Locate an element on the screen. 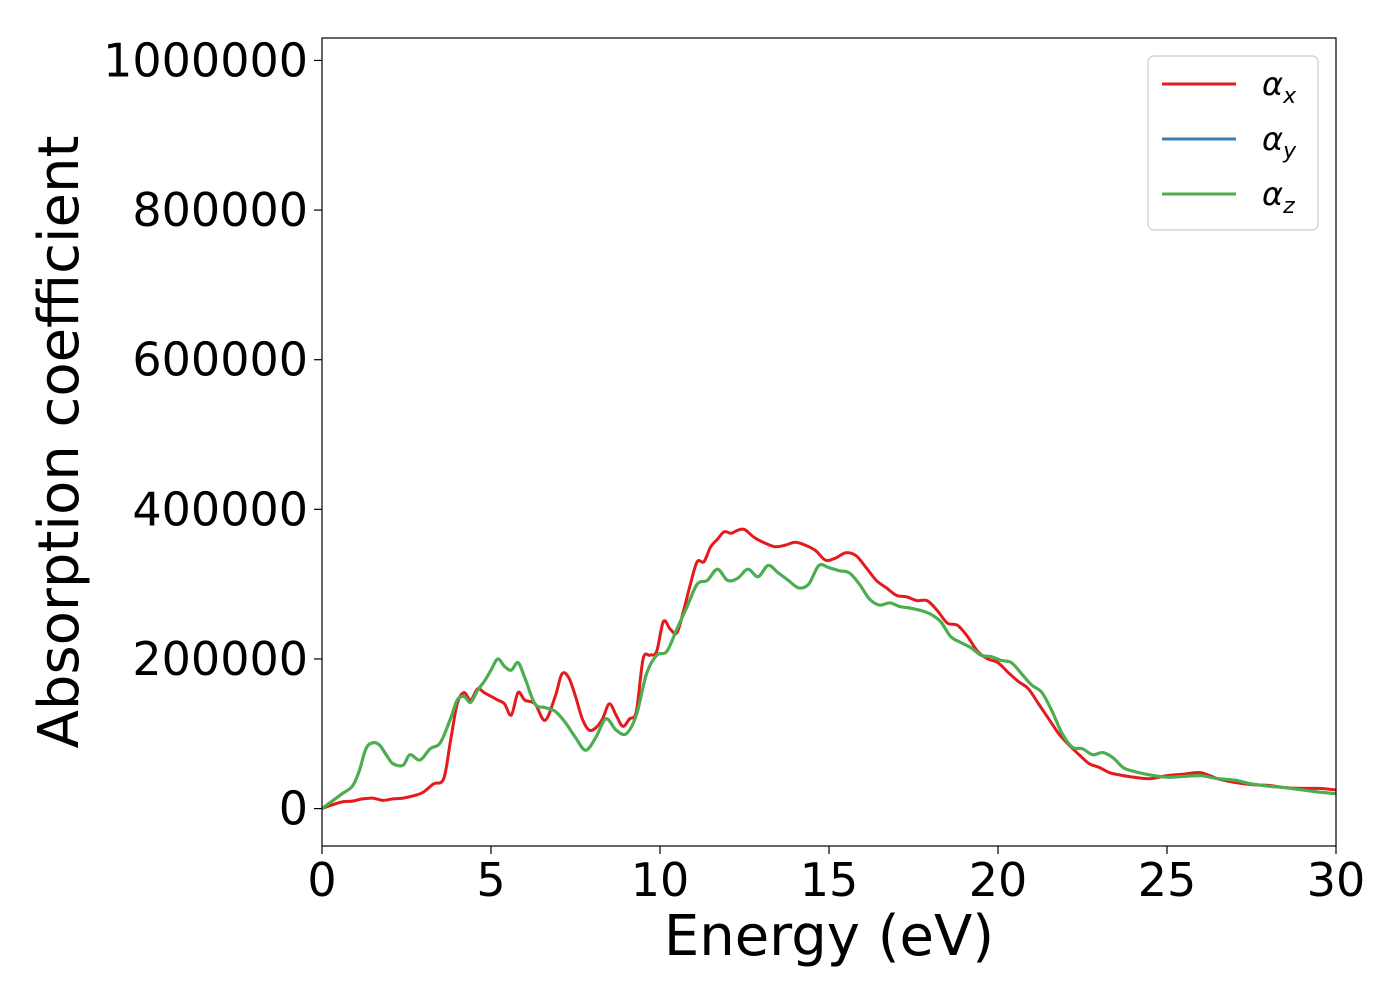 This screenshot has width=1400, height=1000. y-axis-ticks: 0 200000 400000 600000 800000 1000000 is located at coordinates (212, 434).